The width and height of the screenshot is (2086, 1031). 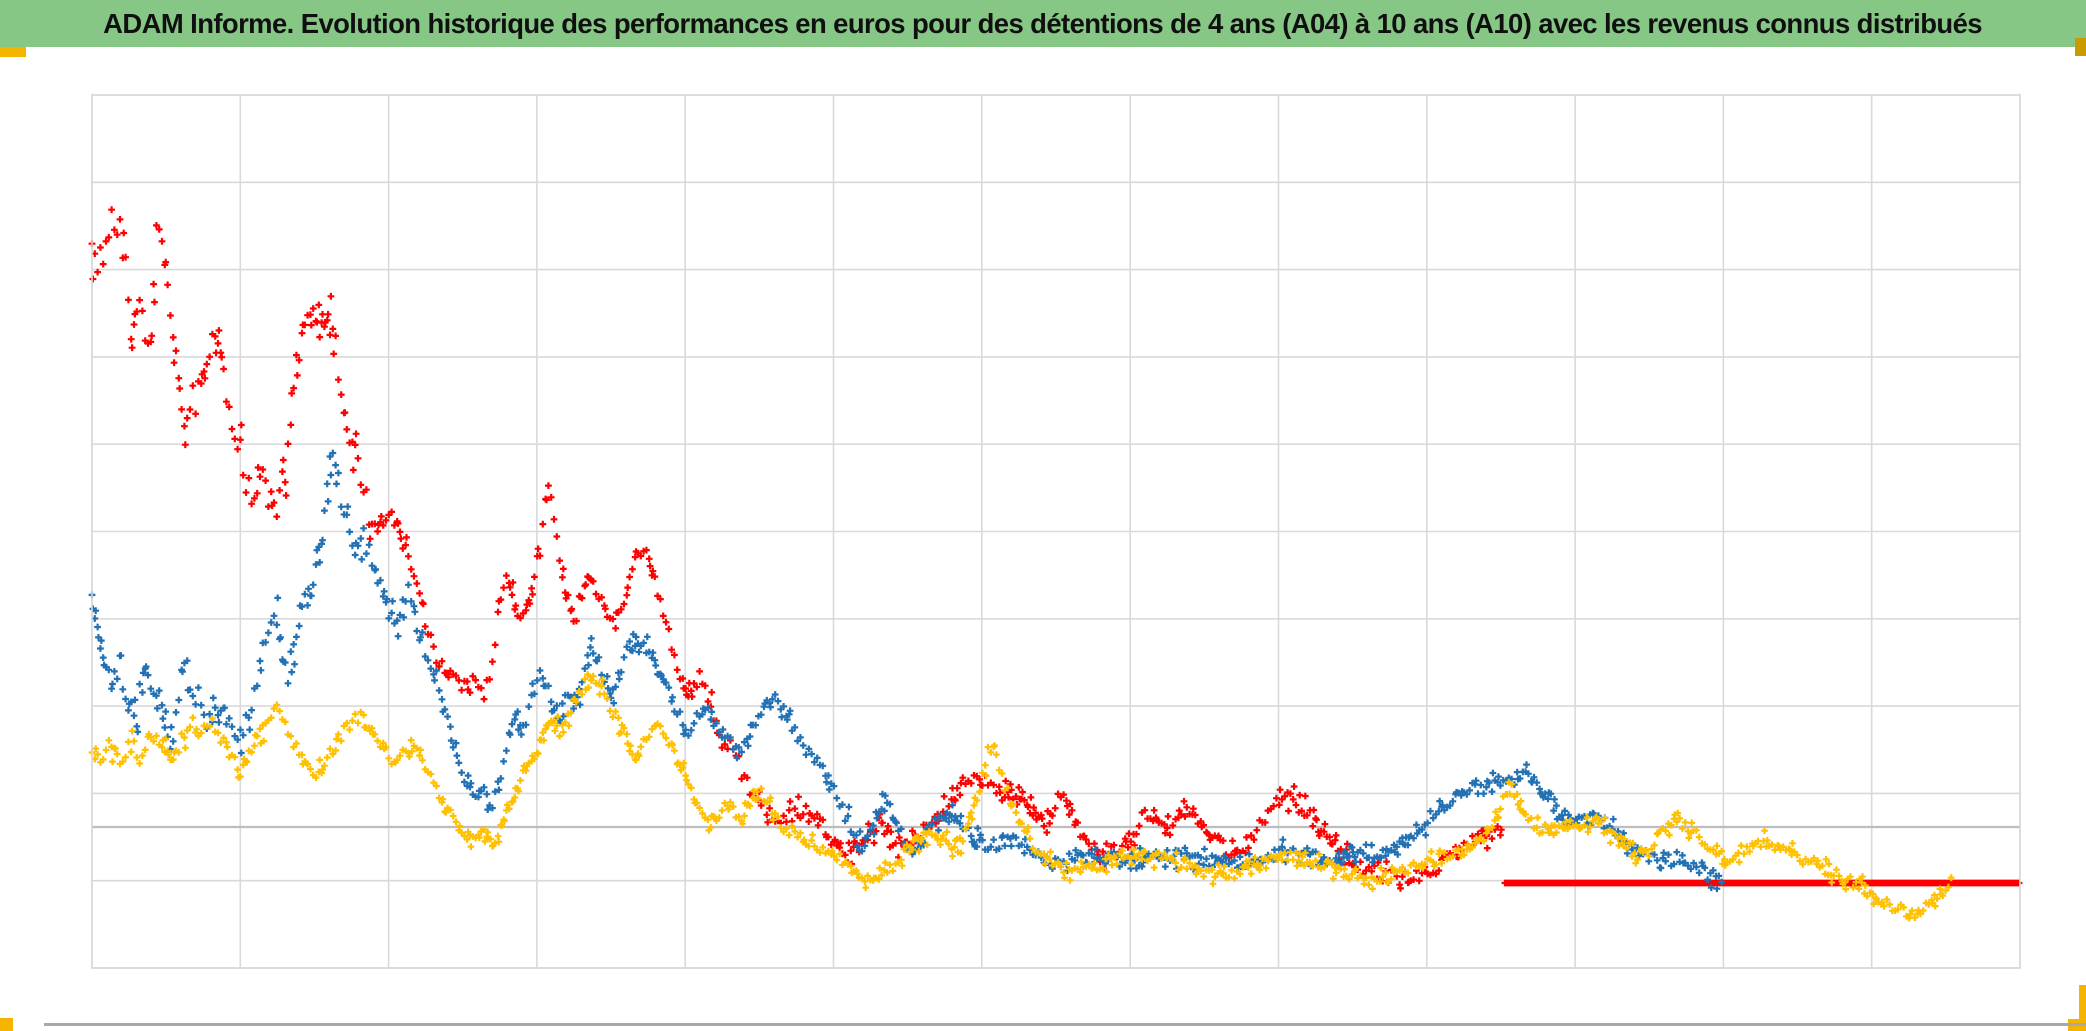 What do you see at coordinates (1065, 1024) in the screenshot?
I see `bottom-divider-line` at bounding box center [1065, 1024].